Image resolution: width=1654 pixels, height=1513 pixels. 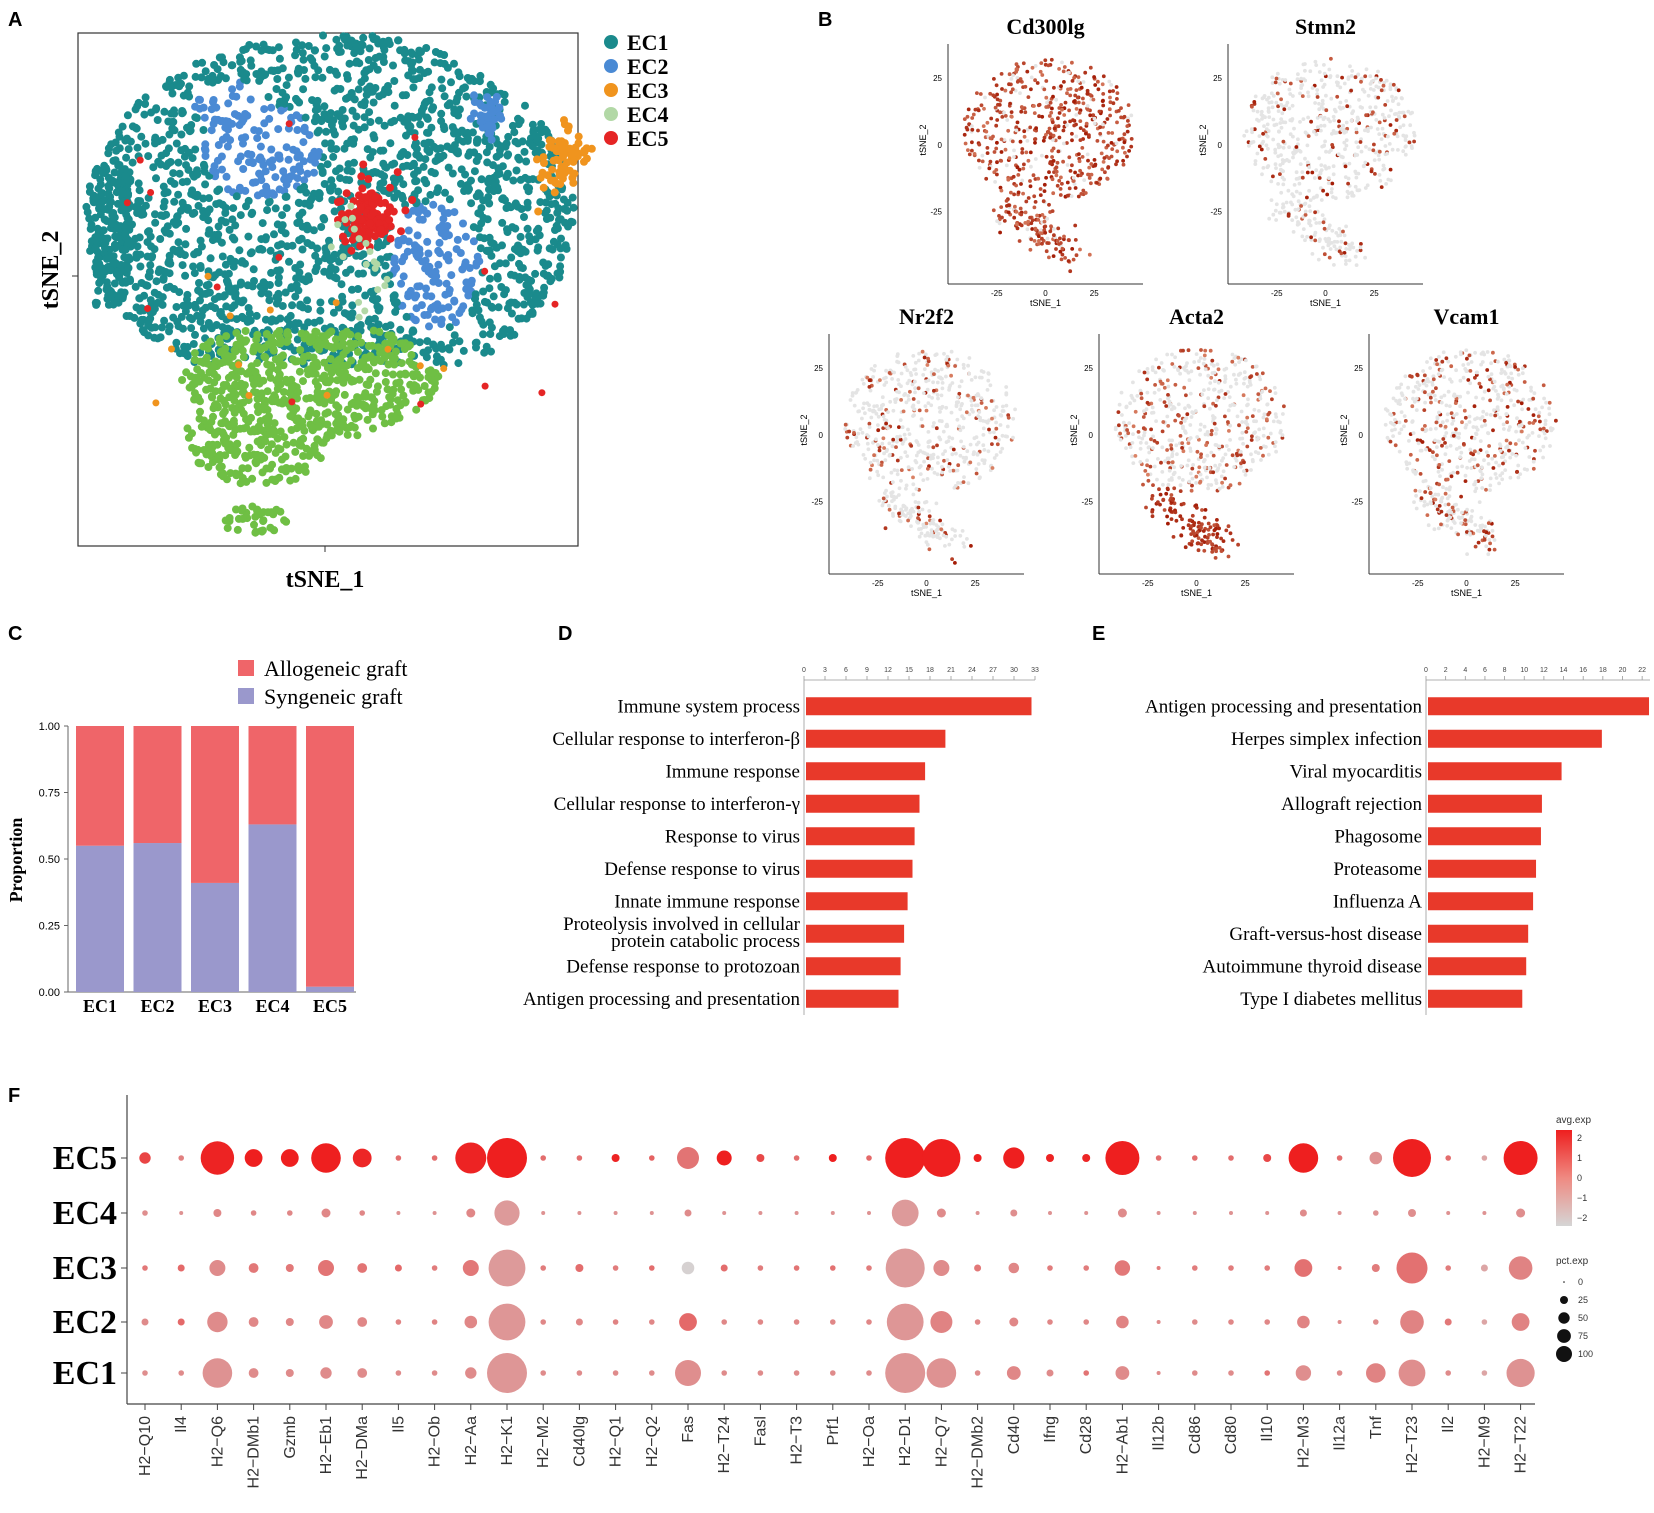 I want to click on panel-label-f: F, so click(x=14, y=1096).